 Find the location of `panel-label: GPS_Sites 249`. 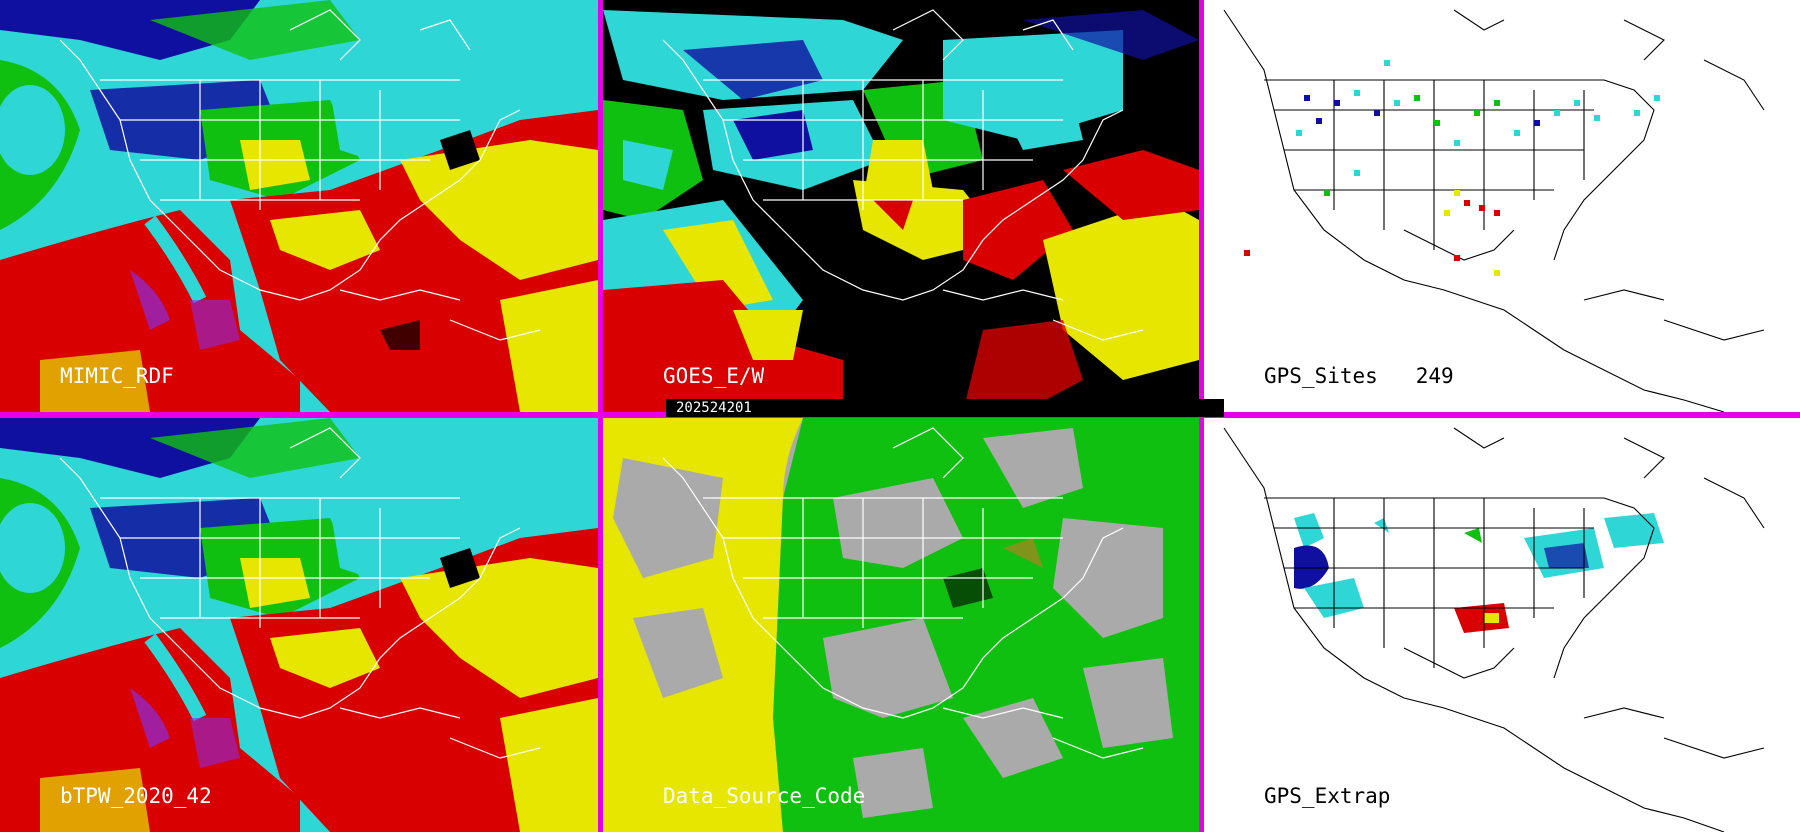

panel-label: GPS_Sites 249 is located at coordinates (1359, 376).